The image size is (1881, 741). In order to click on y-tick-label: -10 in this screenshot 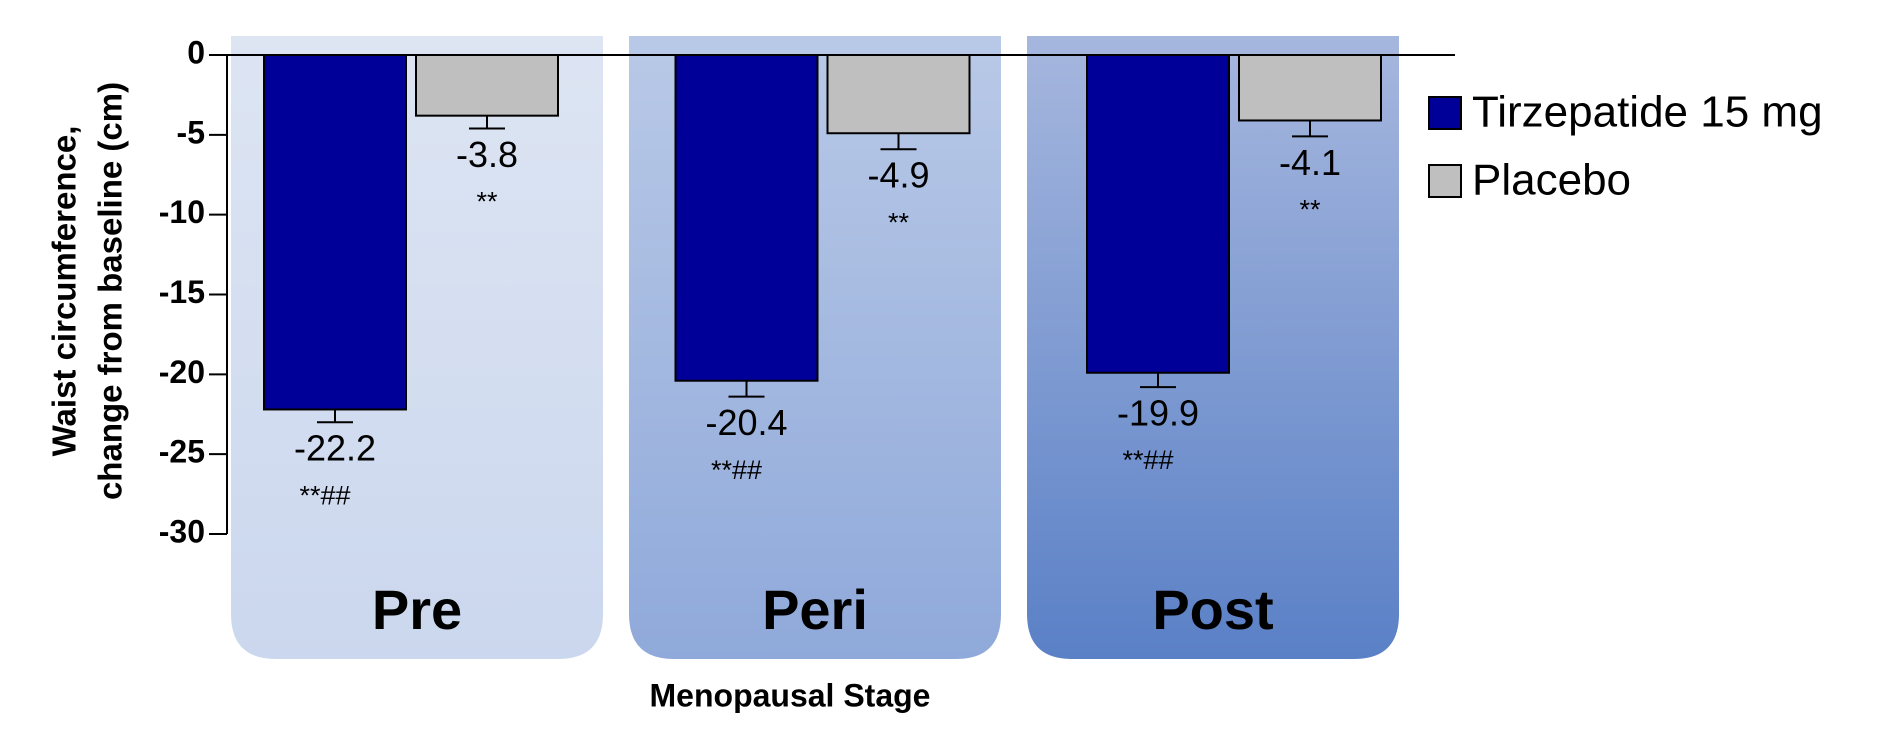, I will do `click(182, 212)`.